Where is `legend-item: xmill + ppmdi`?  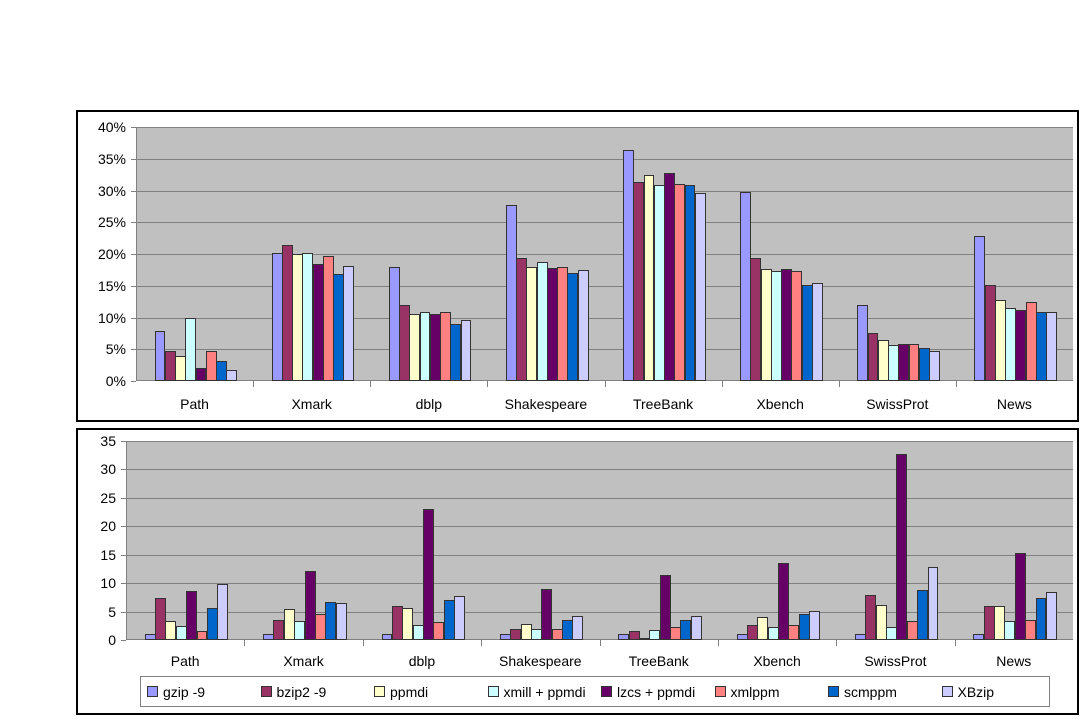 legend-item: xmill + ppmdi is located at coordinates (539, 692).